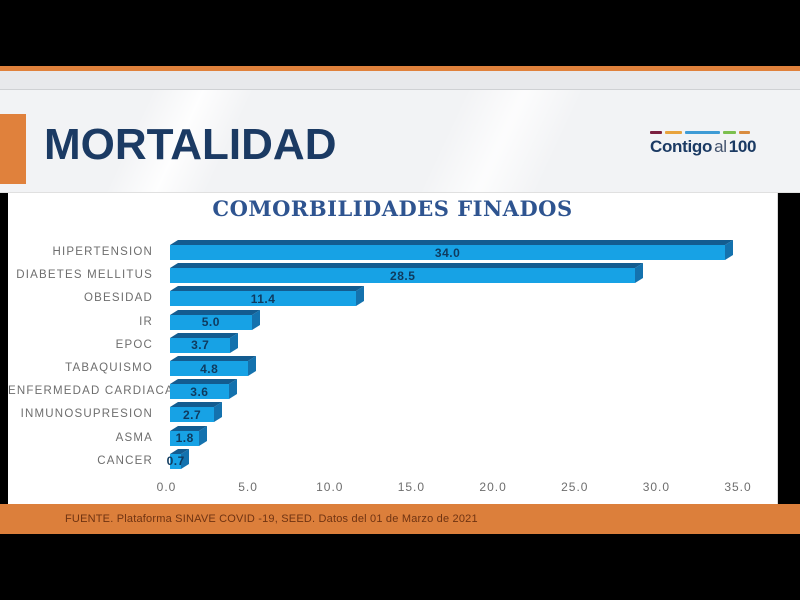 The image size is (800, 600). I want to click on header-gray-band, so click(400, 80).